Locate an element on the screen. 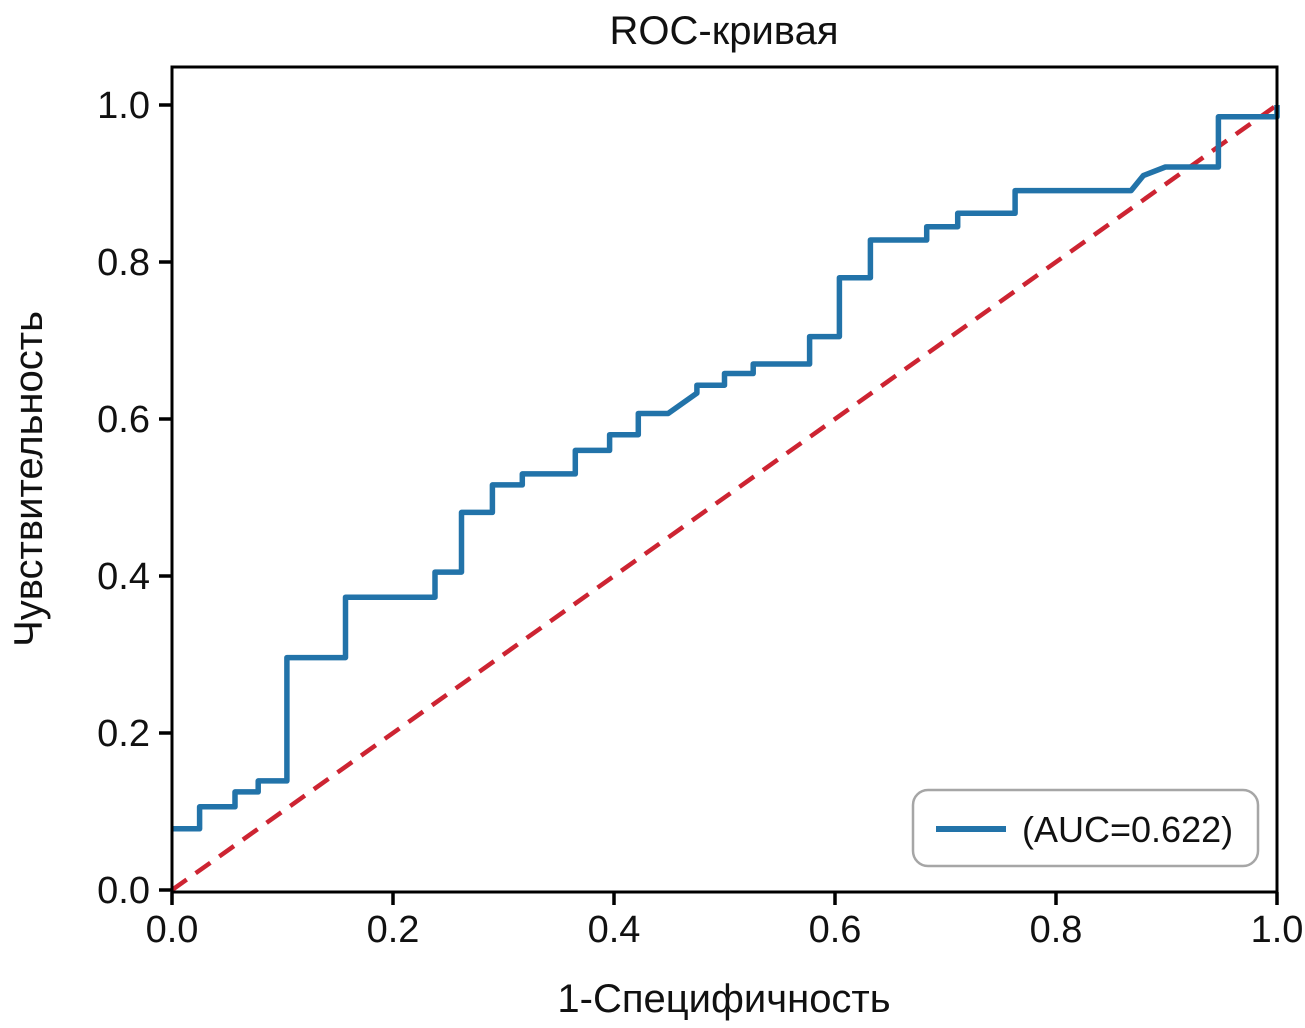 The width and height of the screenshot is (1305, 1028). legend-box is located at coordinates (1085, 828).